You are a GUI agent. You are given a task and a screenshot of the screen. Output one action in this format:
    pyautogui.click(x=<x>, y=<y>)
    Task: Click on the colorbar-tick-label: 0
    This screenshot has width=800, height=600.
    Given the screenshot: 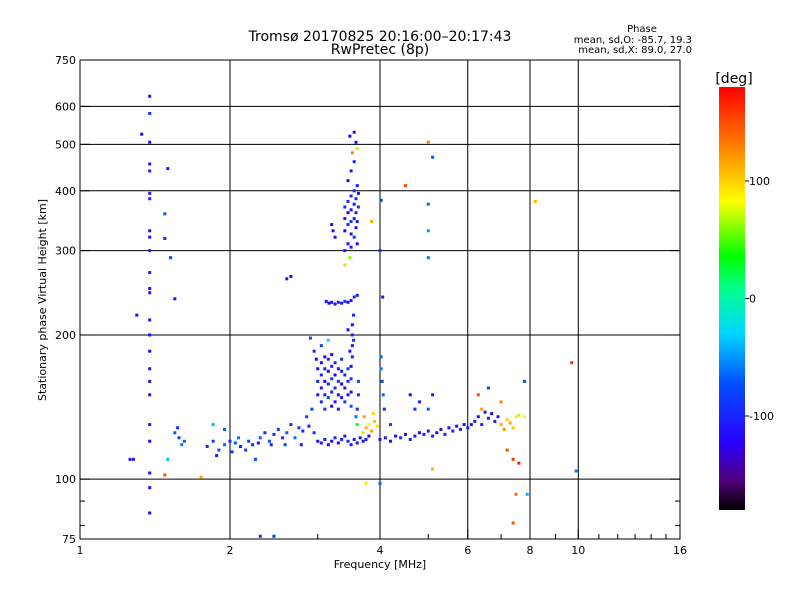 What is the action you would take?
    pyautogui.click(x=752, y=299)
    